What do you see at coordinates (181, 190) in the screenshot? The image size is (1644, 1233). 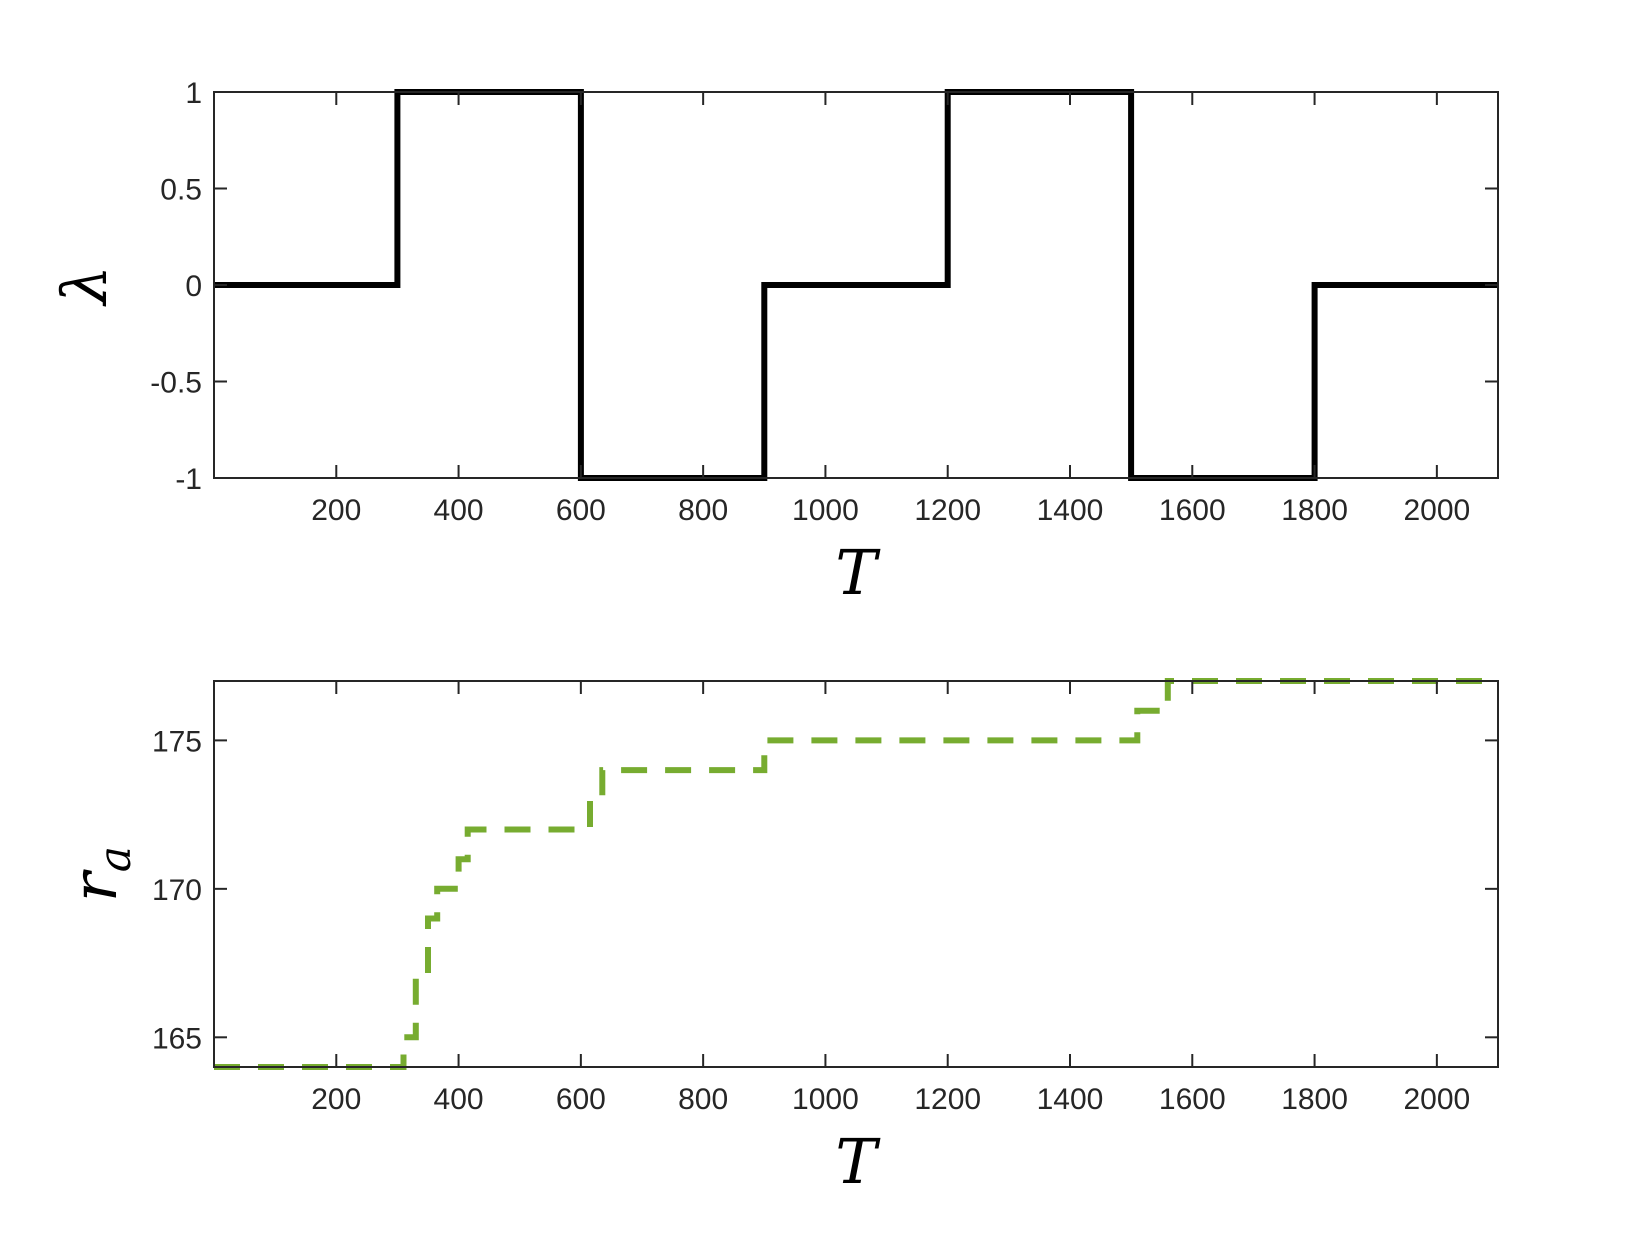 I see `y-tick-label: 0.5` at bounding box center [181, 190].